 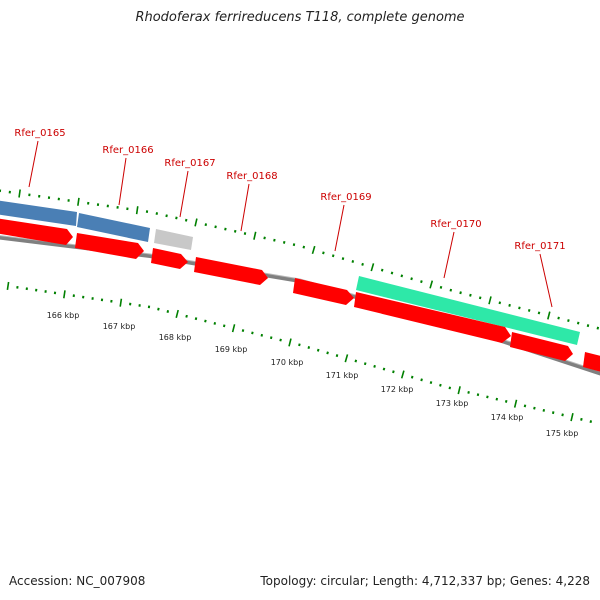 I want to click on kbp-label: 171 kbp, so click(x=342, y=375).